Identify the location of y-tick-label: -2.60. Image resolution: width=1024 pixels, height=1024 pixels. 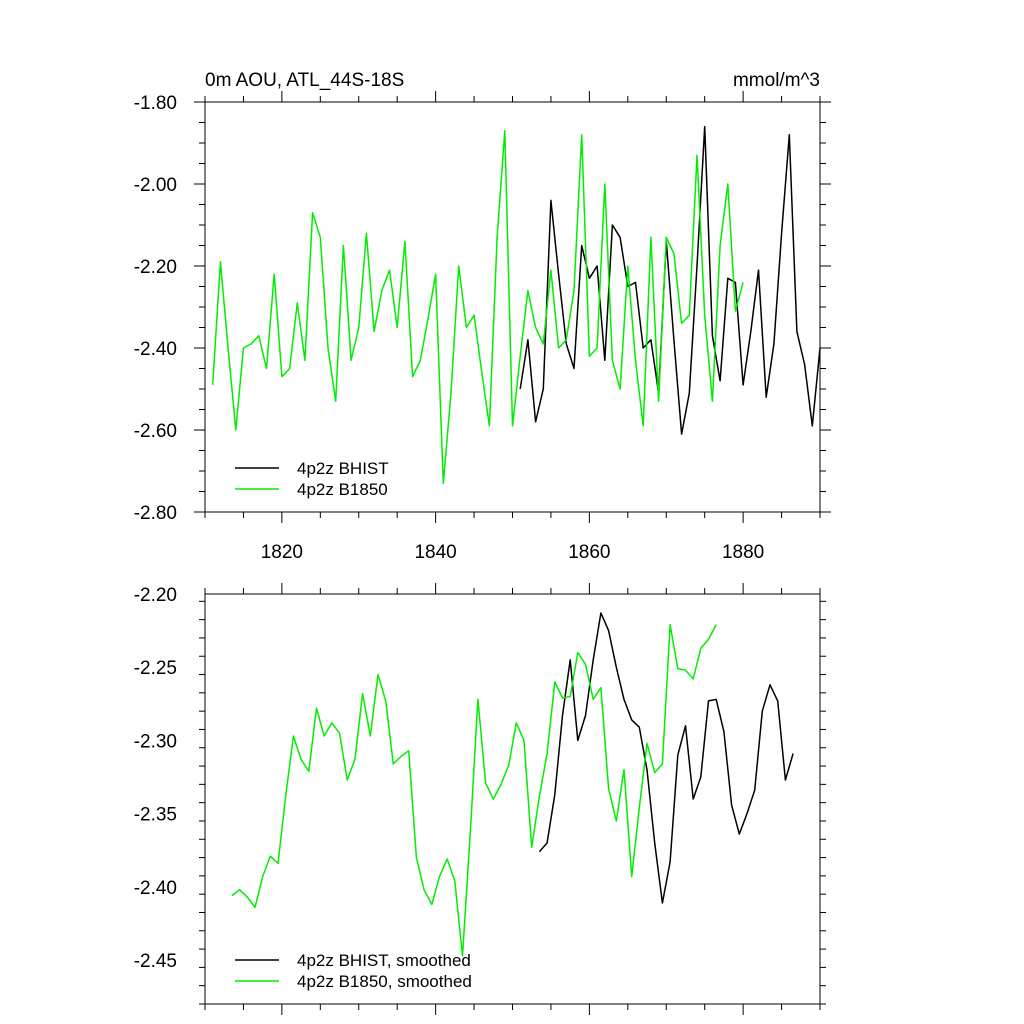
(155, 431).